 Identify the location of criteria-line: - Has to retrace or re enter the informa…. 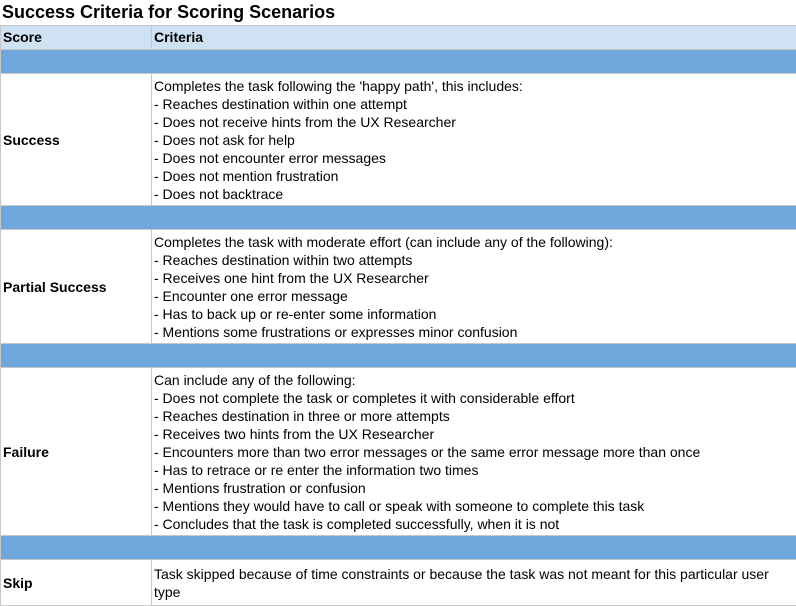
(475, 470).